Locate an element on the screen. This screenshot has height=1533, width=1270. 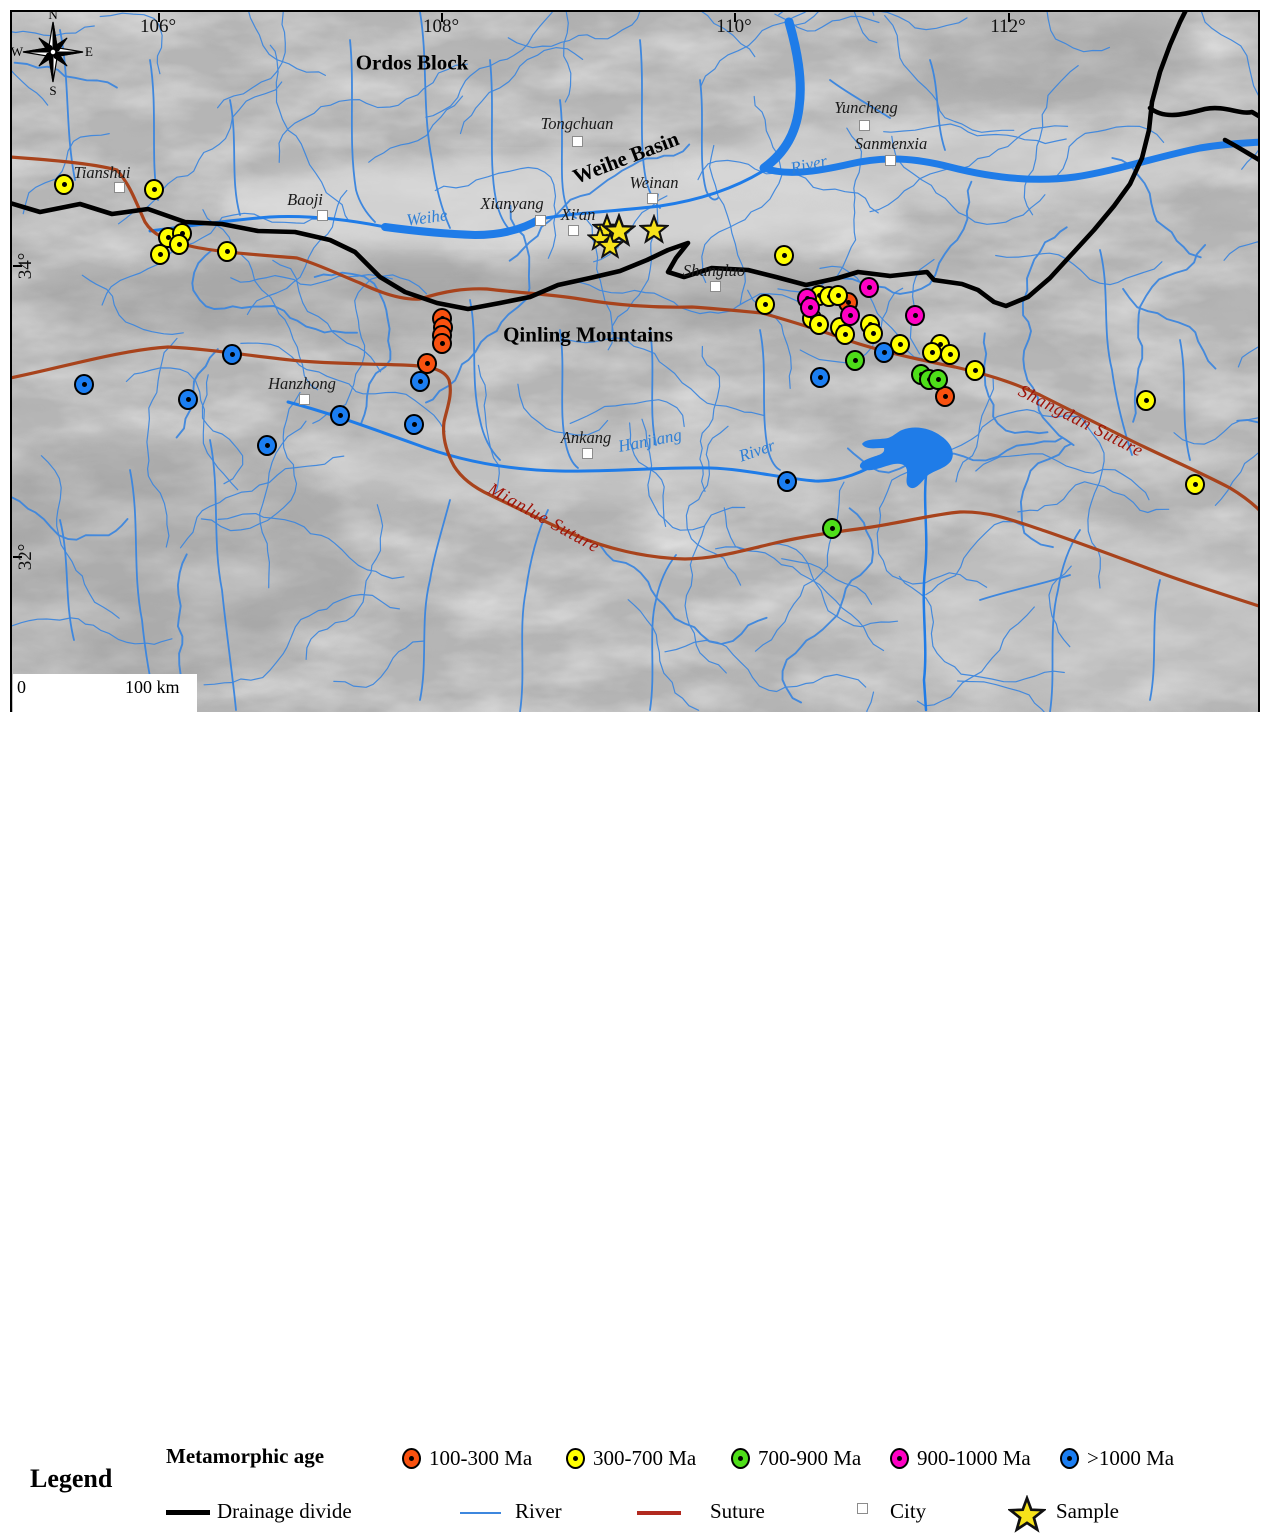
age-legend-item: 900-1000 Ma is located at coordinates (960, 1458).